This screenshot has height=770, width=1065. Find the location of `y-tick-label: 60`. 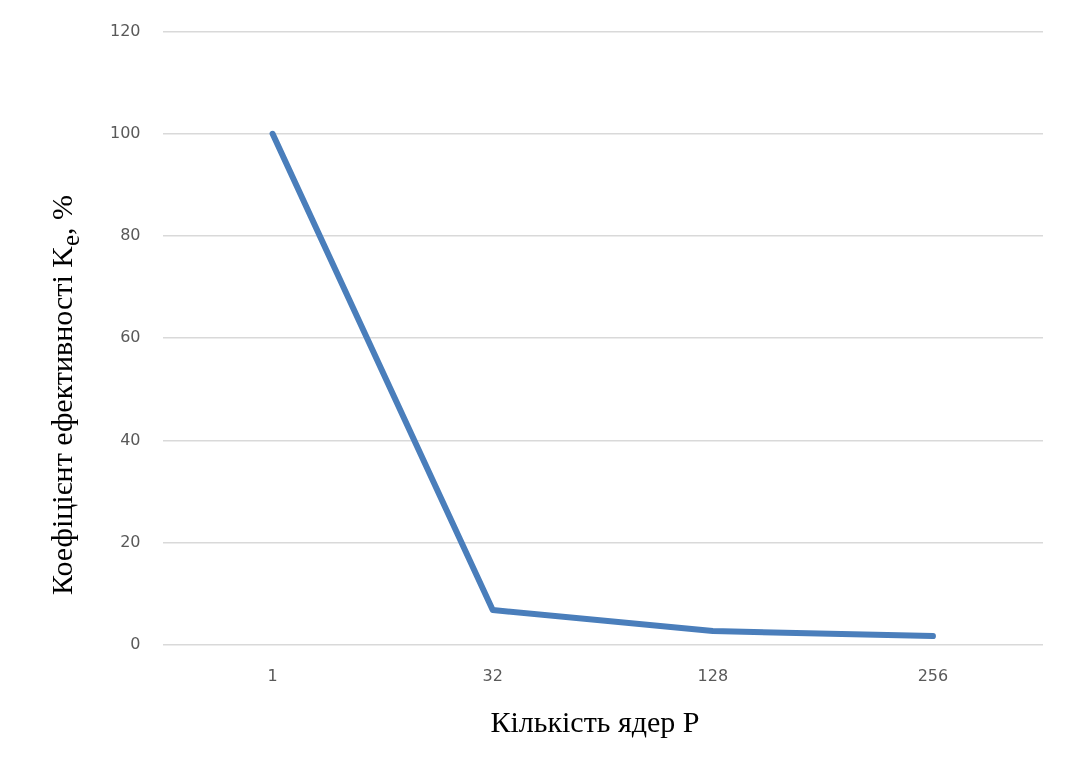

y-tick-label: 60 is located at coordinates (130, 337).